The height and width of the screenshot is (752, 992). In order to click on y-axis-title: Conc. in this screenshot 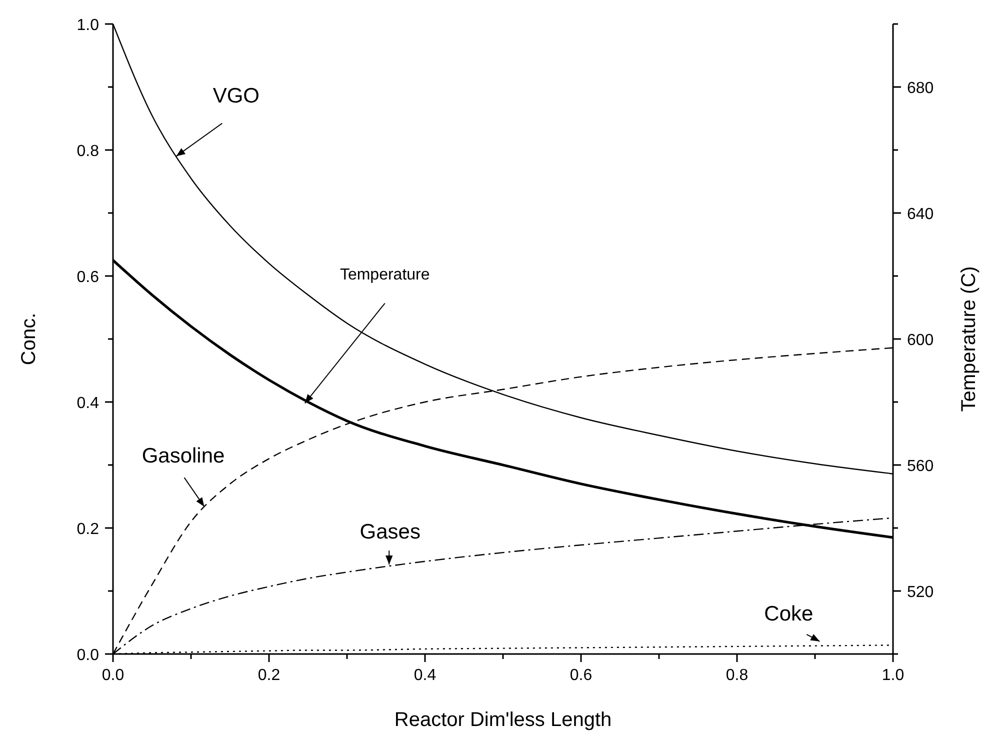, I will do `click(29, 339)`.